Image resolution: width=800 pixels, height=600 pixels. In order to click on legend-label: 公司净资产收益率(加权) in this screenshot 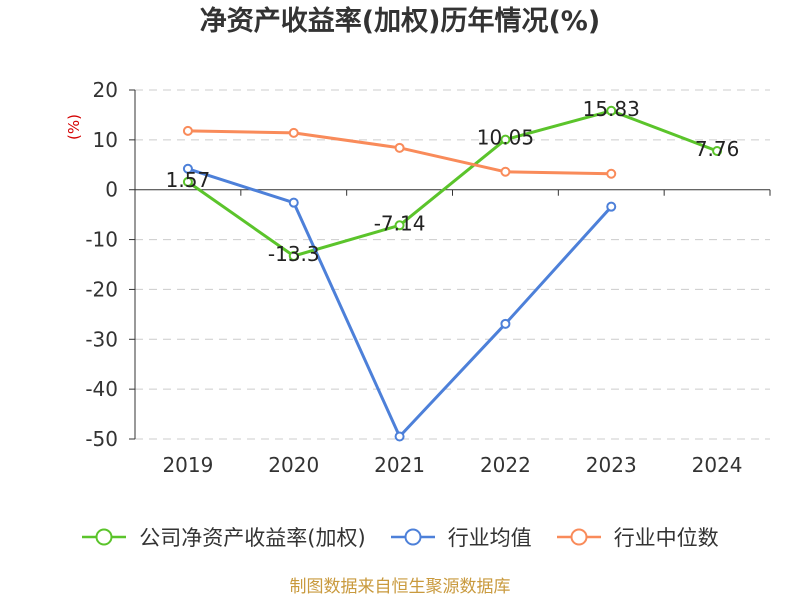, I will do `click(252, 538)`.